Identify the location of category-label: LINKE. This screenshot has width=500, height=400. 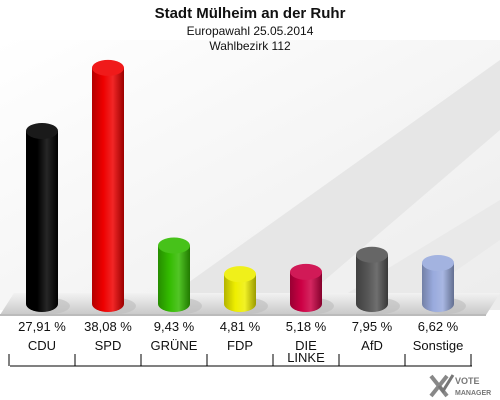
(306, 357).